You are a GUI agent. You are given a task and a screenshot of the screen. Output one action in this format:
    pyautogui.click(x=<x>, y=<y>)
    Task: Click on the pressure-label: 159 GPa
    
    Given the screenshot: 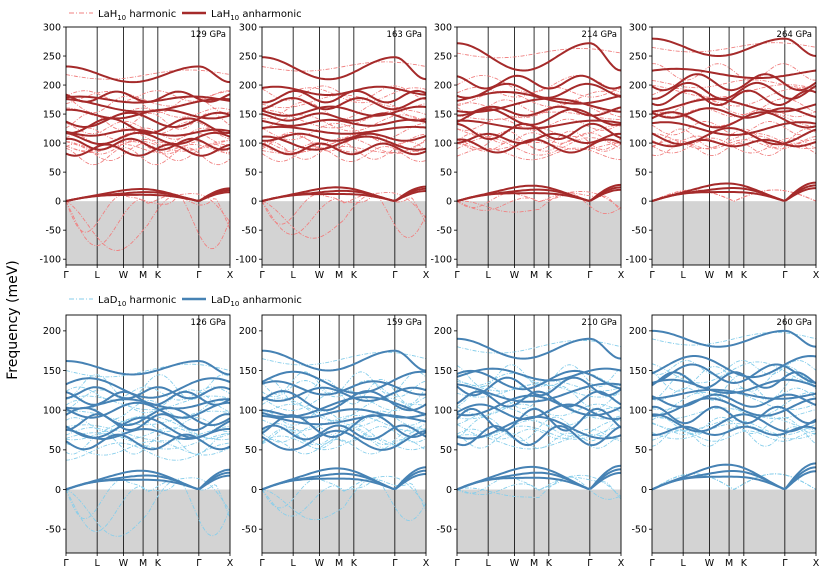 What is the action you would take?
    pyautogui.click(x=404, y=323)
    